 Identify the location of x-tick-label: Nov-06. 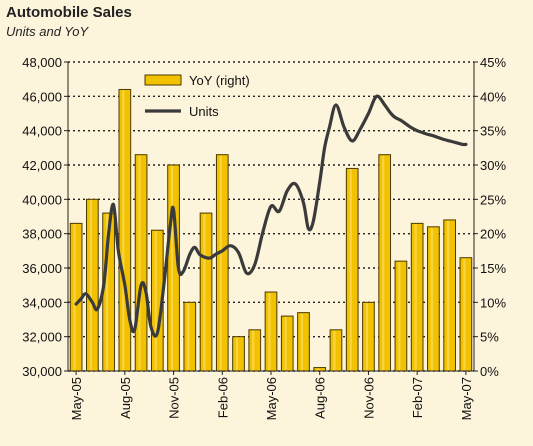
(368, 398).